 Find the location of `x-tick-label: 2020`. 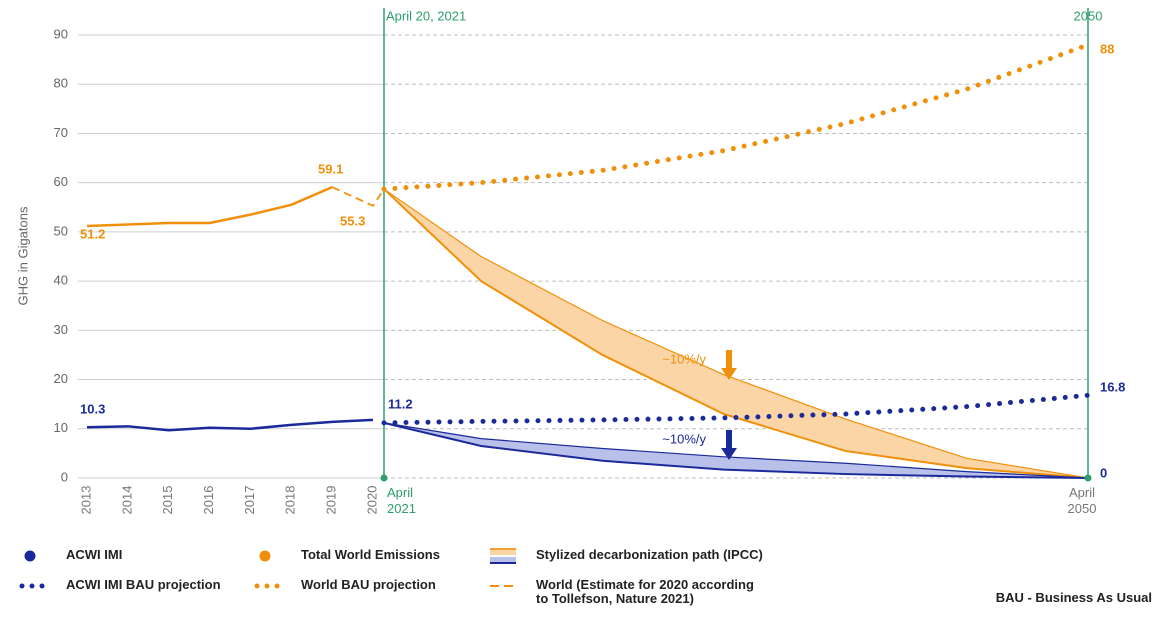

x-tick-label: 2020 is located at coordinates (371, 500).